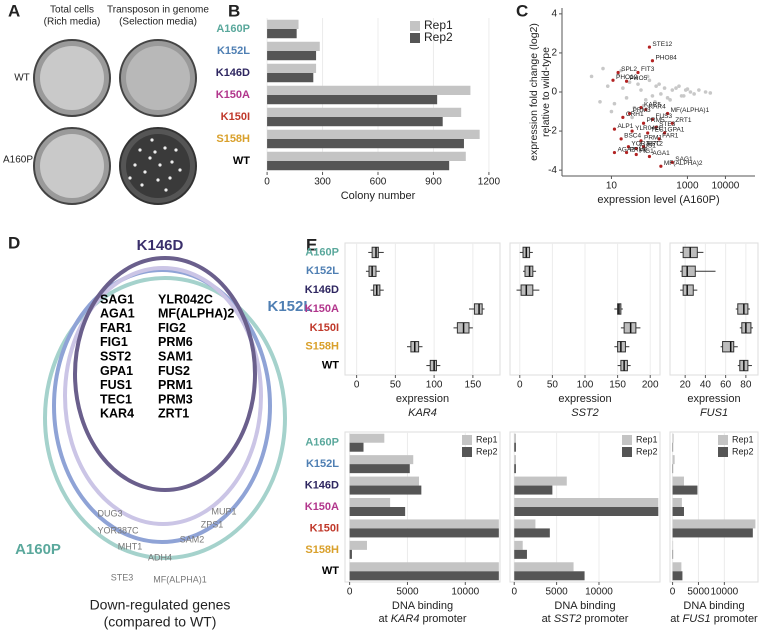 This screenshot has width=762, height=636. Describe the element at coordinates (38, 549) in the screenshot. I see `set-label: A160P` at that location.